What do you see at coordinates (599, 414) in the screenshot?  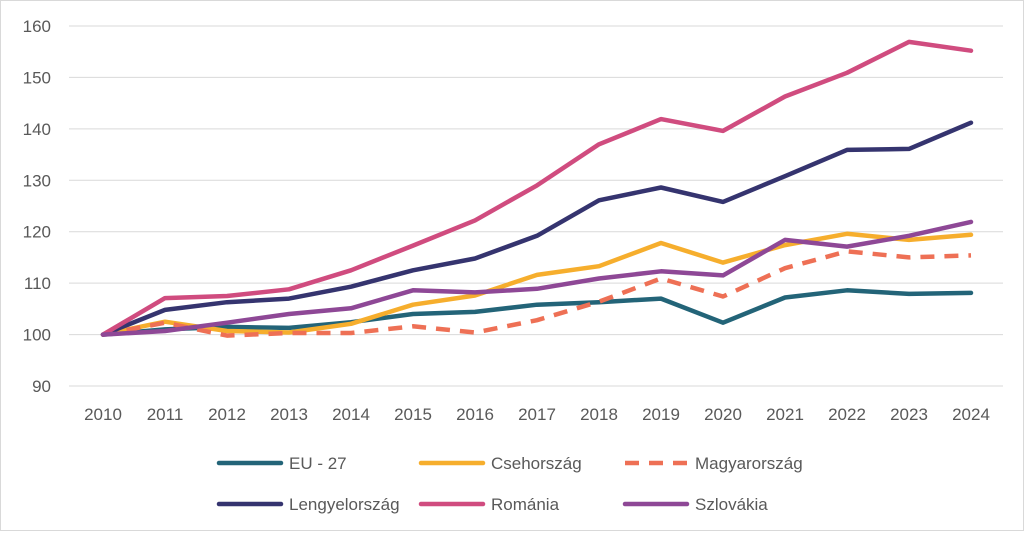 I see `x-tick-label: 2018` at bounding box center [599, 414].